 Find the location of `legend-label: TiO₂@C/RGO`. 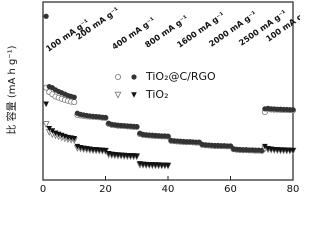

legend-label: TiO₂@C/RGO is located at coordinates (180, 76).